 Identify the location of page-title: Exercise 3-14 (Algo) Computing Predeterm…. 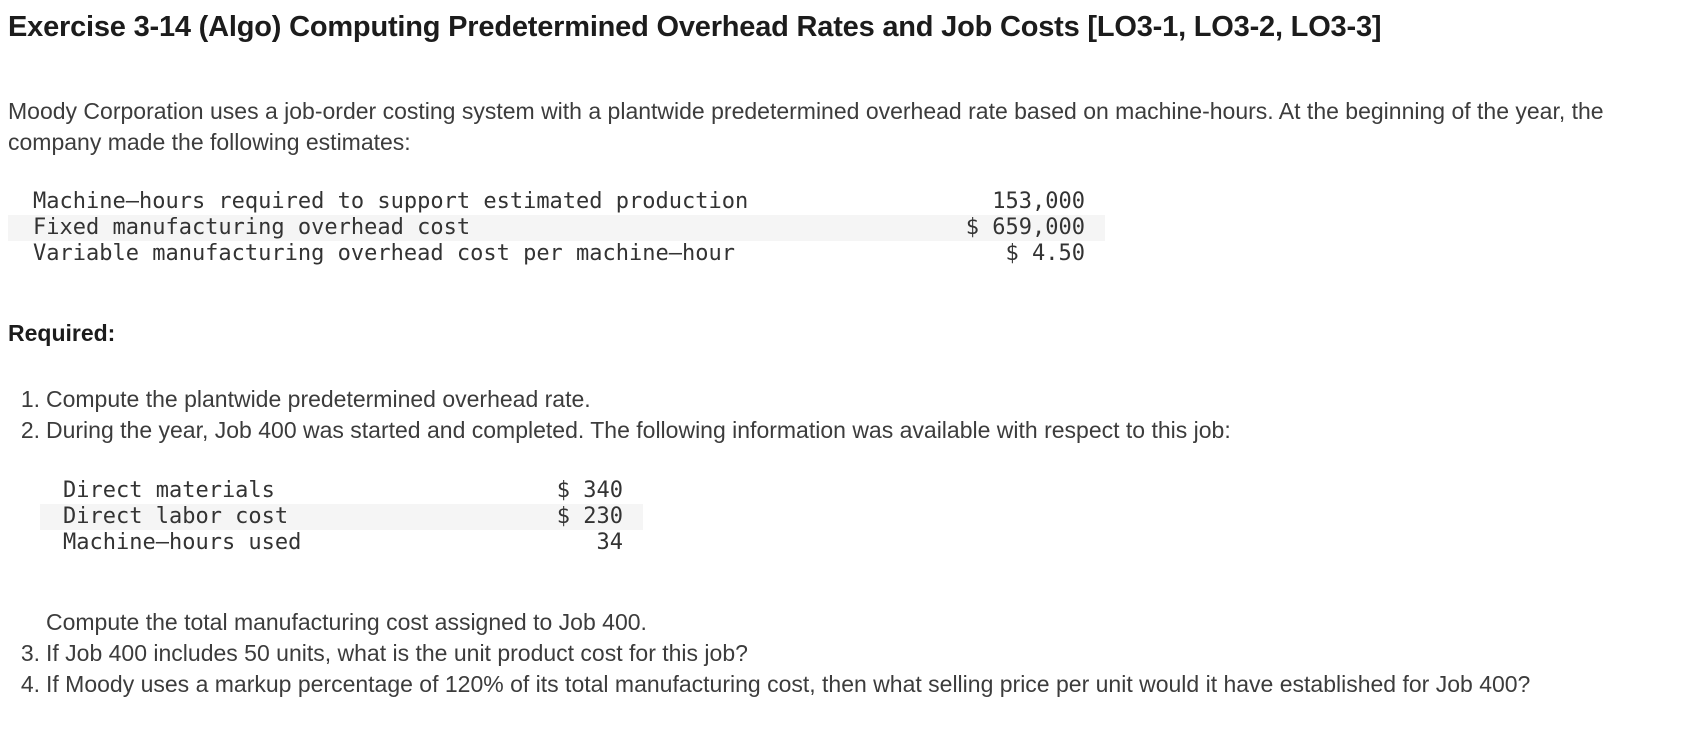
(695, 27).